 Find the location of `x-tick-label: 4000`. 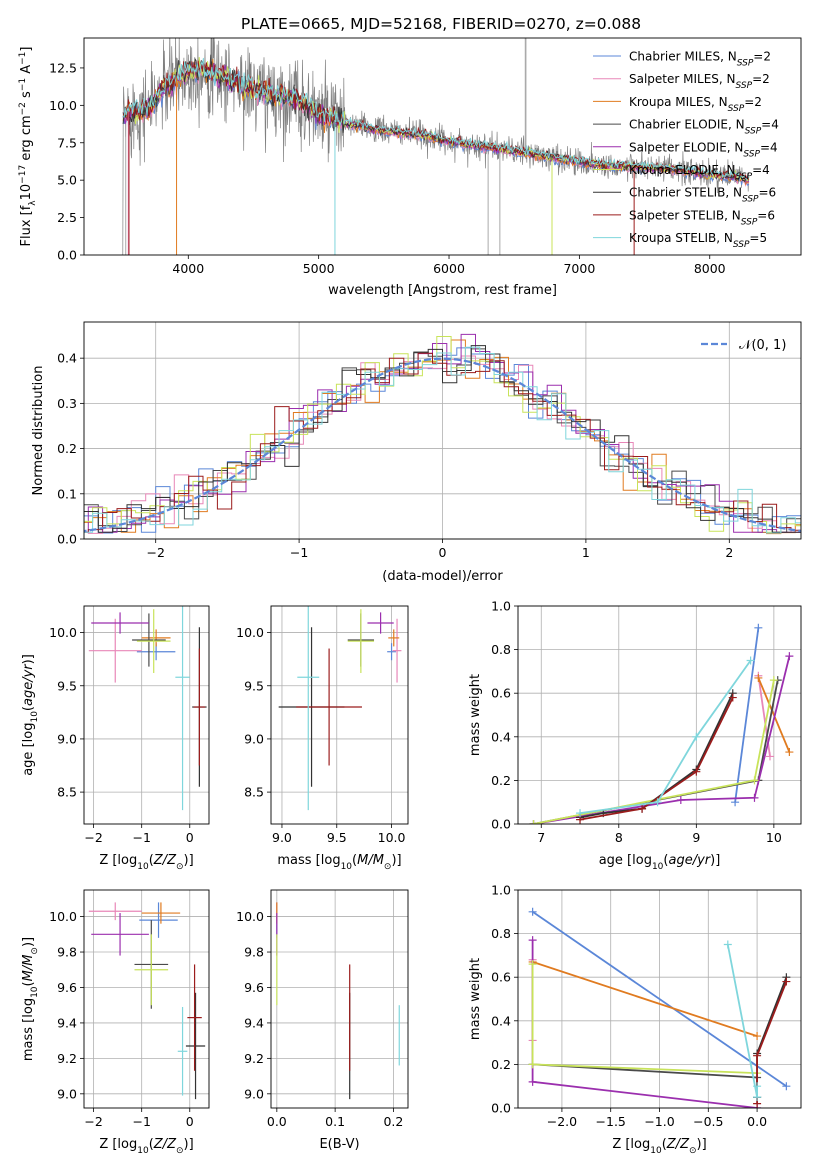

x-tick-label: 4000 is located at coordinates (188, 268).